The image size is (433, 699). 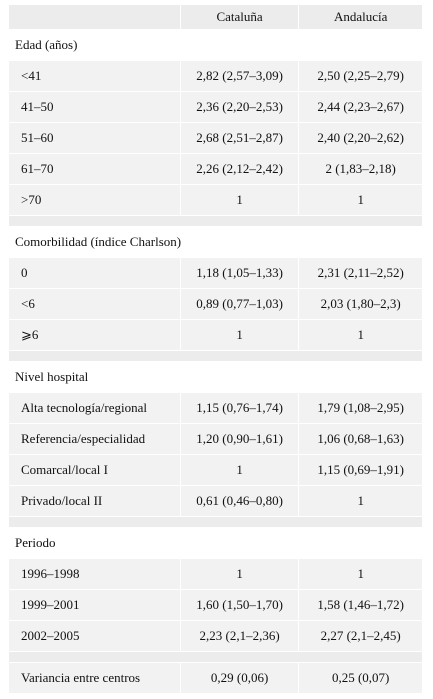 I want to click on table-row: <6 0,89 (0,77–1,03) 2,03 (1,80–2,3), so click(x=215, y=304).